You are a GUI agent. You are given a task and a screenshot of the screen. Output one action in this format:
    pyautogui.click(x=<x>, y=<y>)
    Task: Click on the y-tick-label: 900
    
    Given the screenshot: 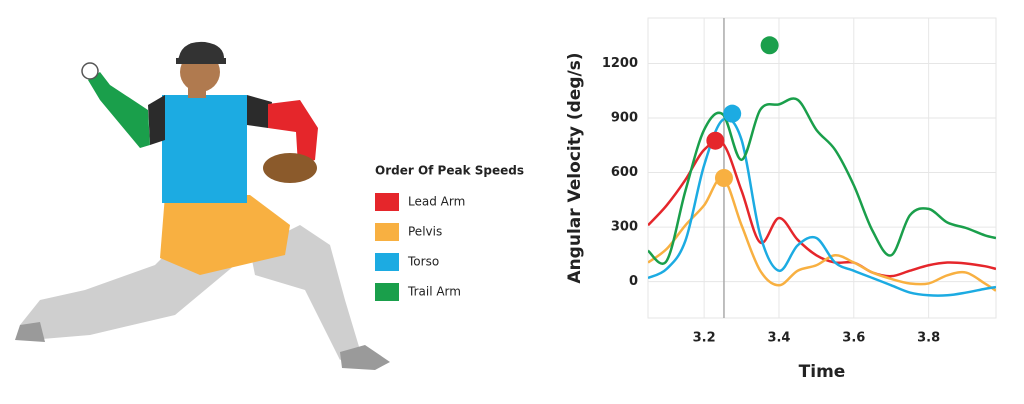 What is the action you would take?
    pyautogui.click(x=624, y=118)
    